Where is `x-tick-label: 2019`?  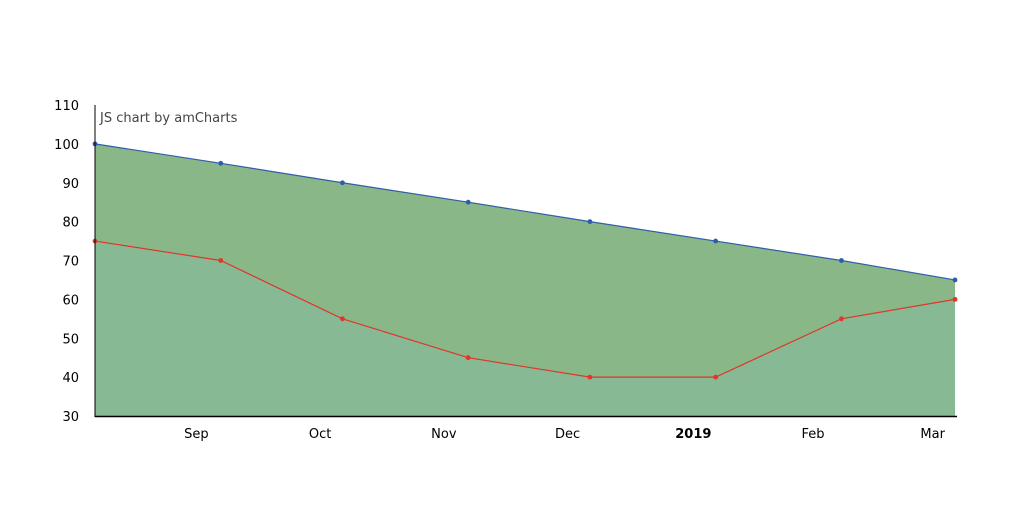
x-tick-label: 2019 is located at coordinates (693, 434).